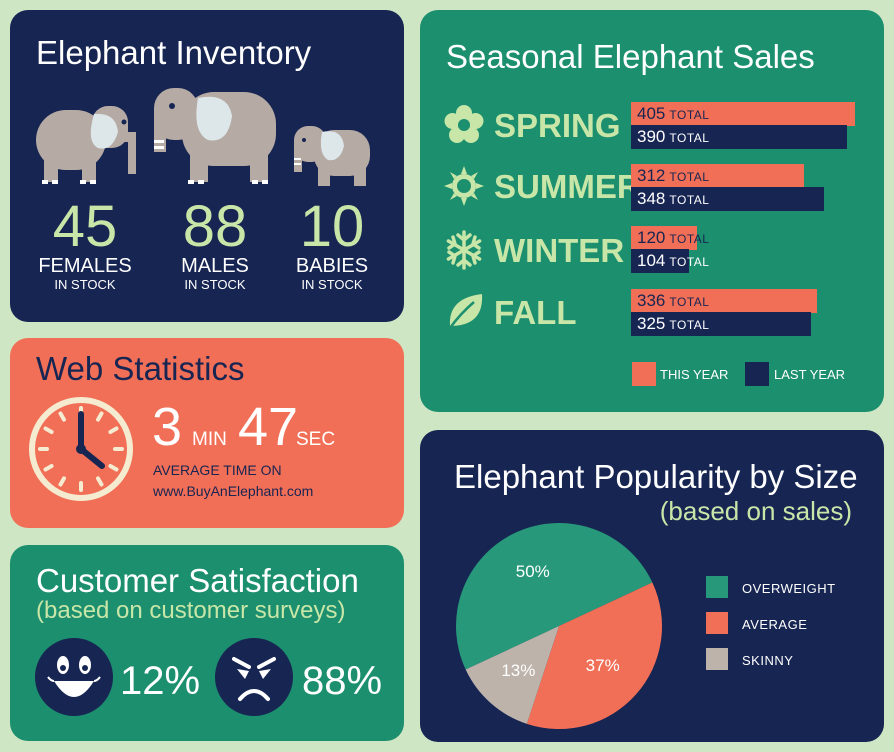 The height and width of the screenshot is (752, 894). Describe the element at coordinates (532, 571) in the screenshot. I see `pie-label-overweight: 50%` at that location.